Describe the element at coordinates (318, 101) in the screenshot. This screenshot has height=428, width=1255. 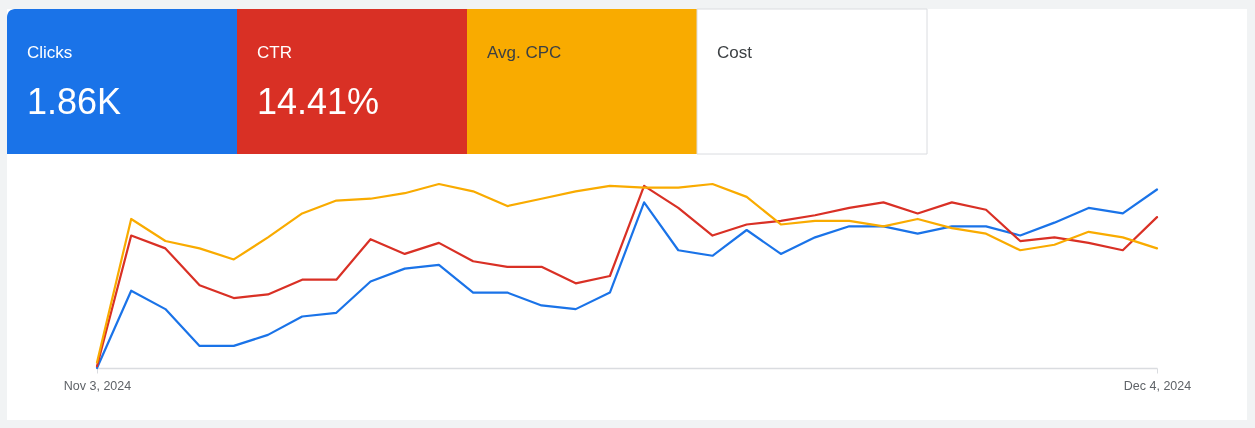
I see `text: 14.41%` at that location.